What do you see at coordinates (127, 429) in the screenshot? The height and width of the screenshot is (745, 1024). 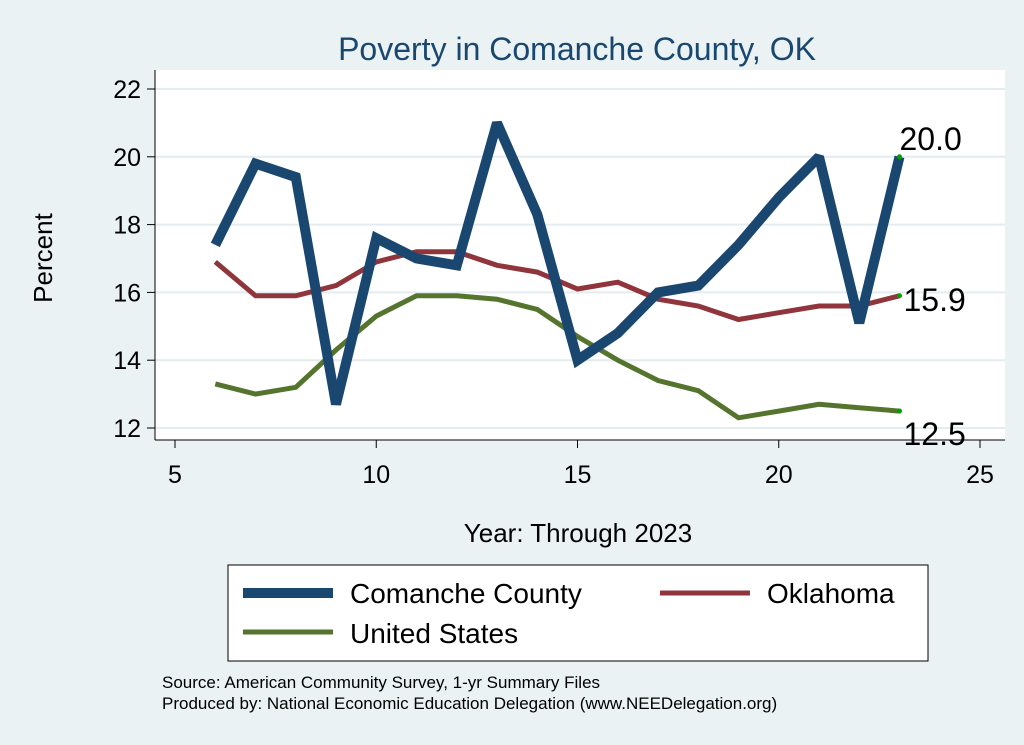 I see `y-tick-label: 12` at bounding box center [127, 429].